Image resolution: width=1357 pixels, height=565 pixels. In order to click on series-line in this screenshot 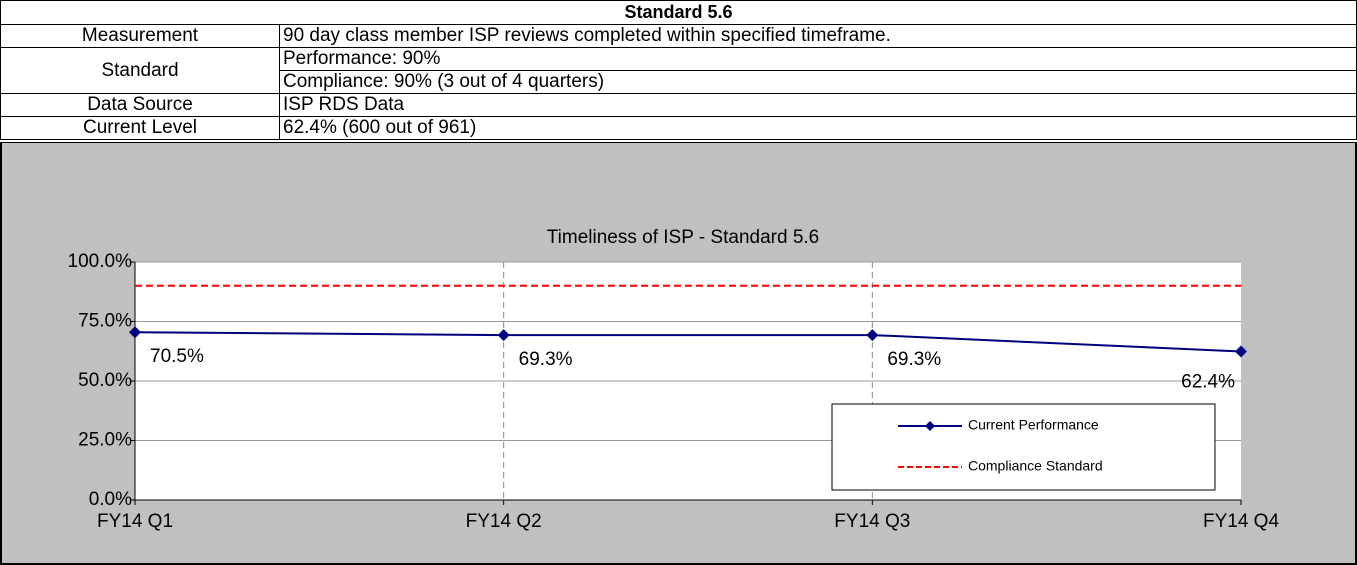, I will do `click(688, 342)`.